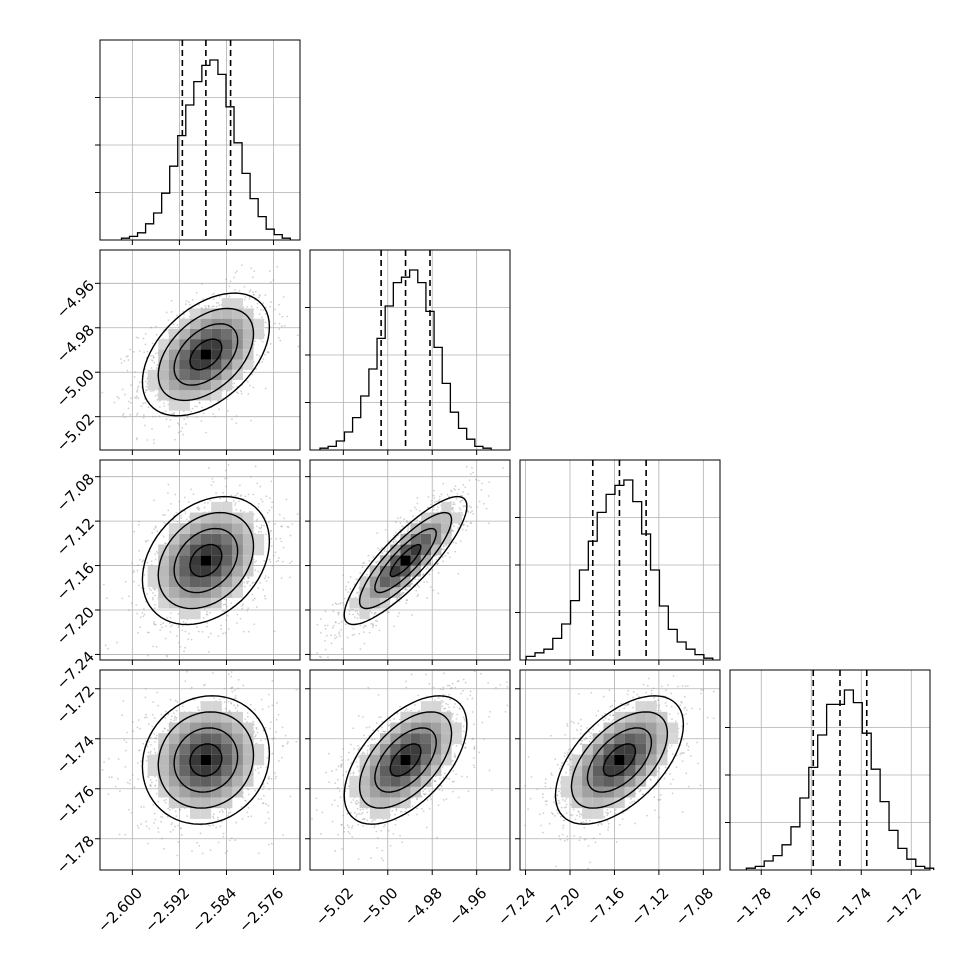 The image size is (970, 970). What do you see at coordinates (75, 536) in the screenshot?
I see `y-tick-label: −7.12` at bounding box center [75, 536].